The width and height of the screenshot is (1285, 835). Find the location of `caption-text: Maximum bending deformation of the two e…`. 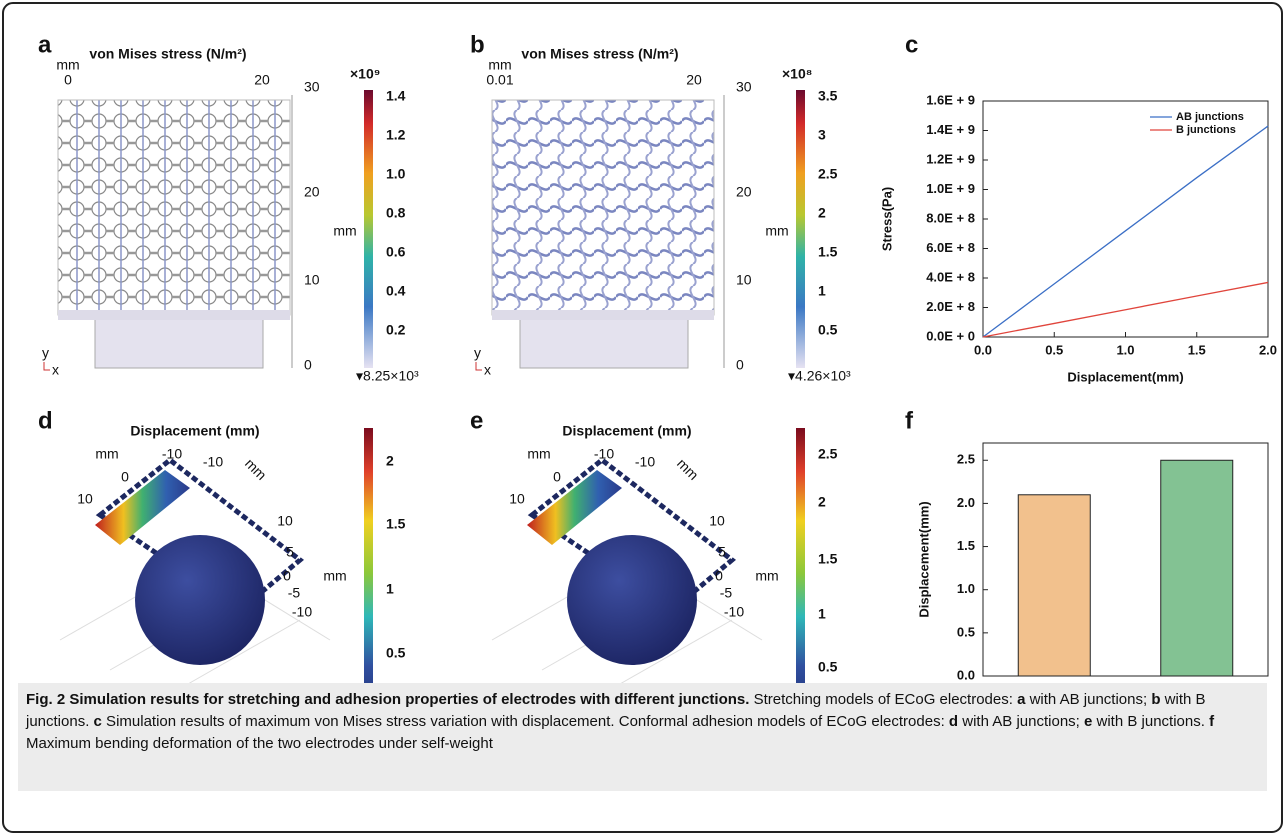

caption-text: Maximum bending deformation of the two e… is located at coordinates (259, 743).